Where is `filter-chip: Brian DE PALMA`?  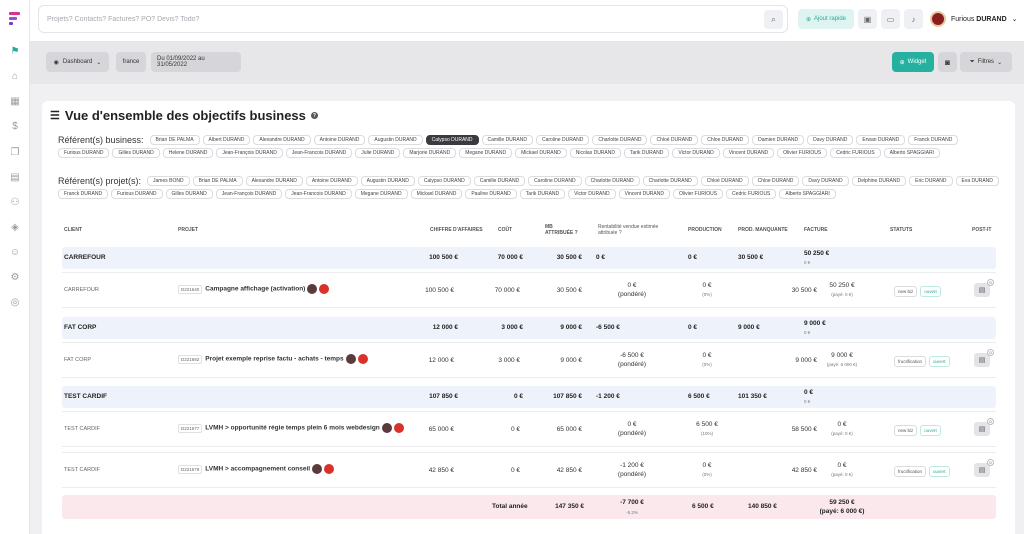 filter-chip: Brian DE PALMA is located at coordinates (174, 140).